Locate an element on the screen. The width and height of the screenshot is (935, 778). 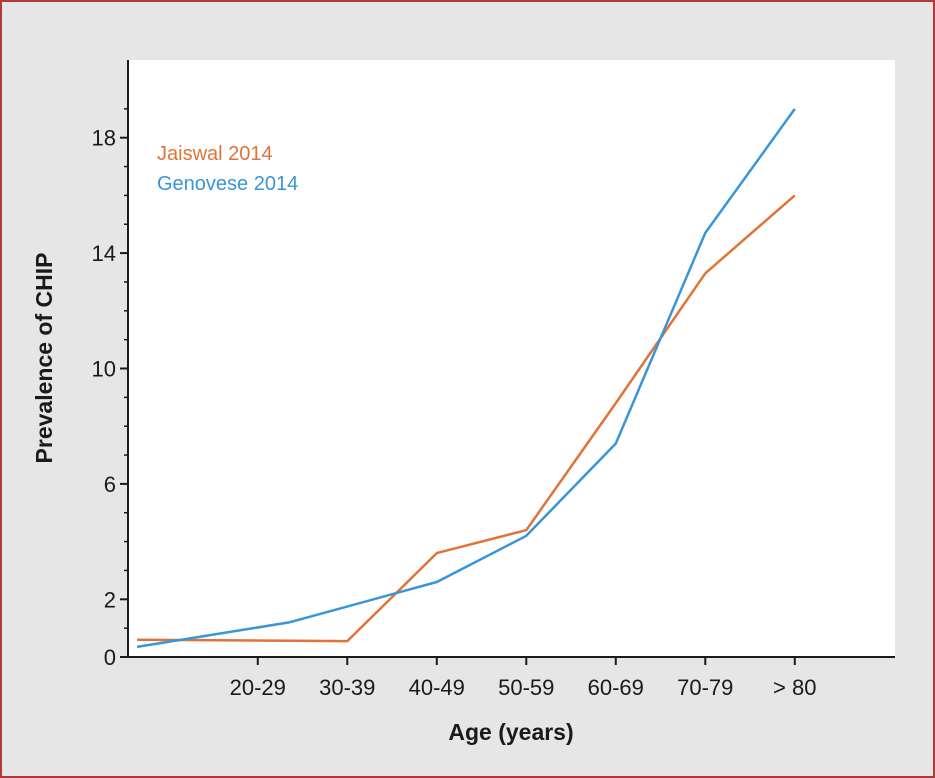
x-tick-label: 60-69 is located at coordinates (616, 687).